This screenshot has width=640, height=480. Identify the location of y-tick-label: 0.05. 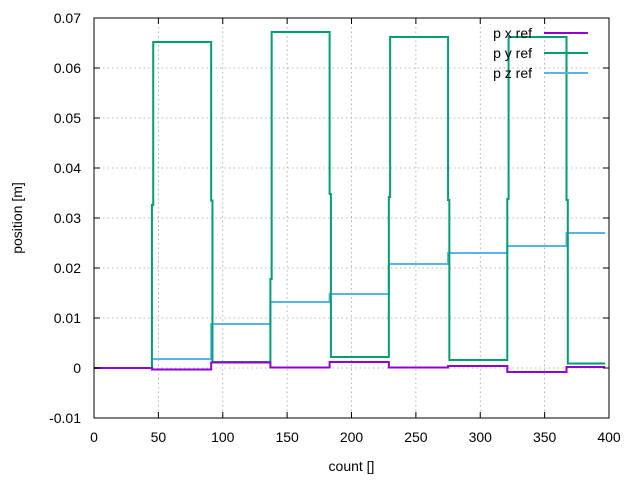
(67, 118).